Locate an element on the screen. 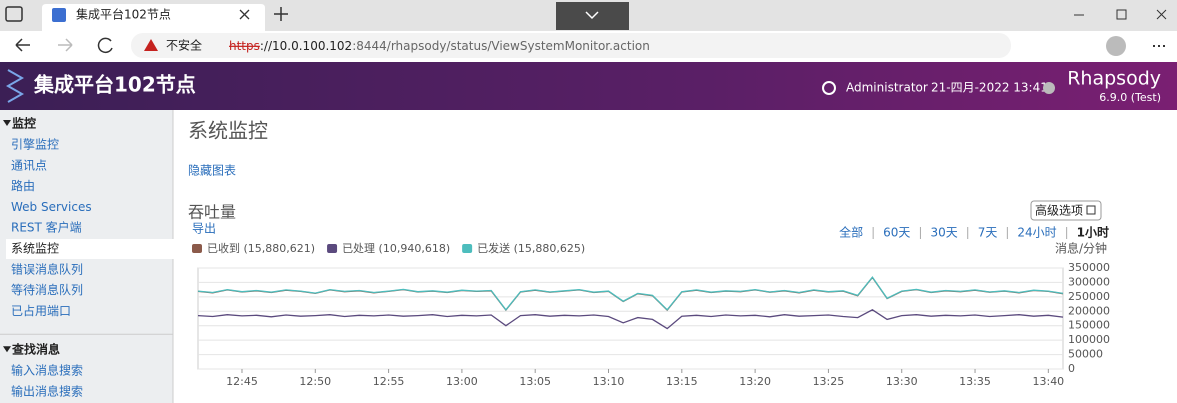  y-tick-label: 350000 is located at coordinates (1089, 267).